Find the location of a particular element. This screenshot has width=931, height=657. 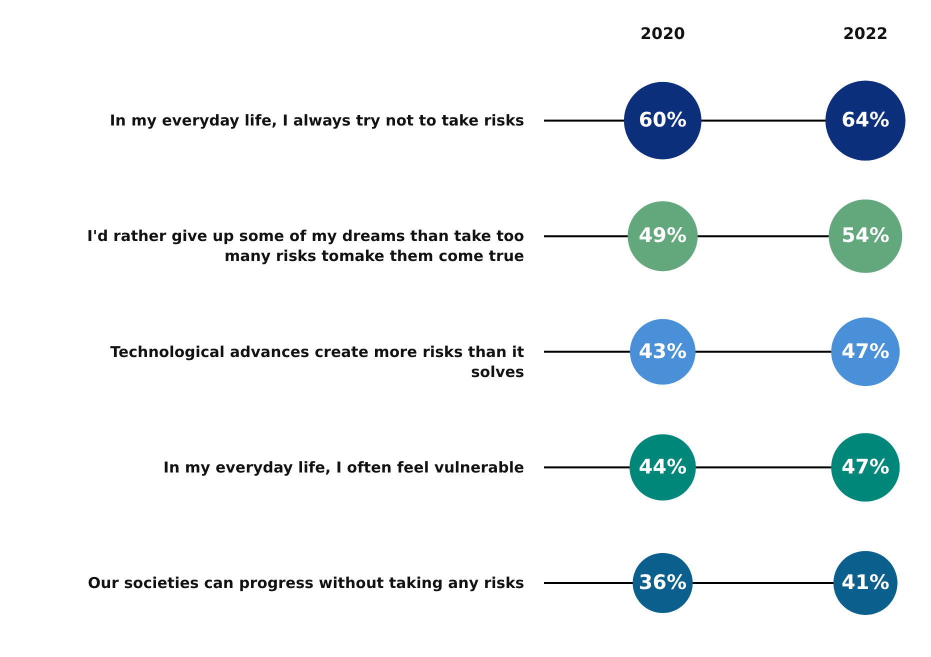

data-label: 41% is located at coordinates (866, 582).